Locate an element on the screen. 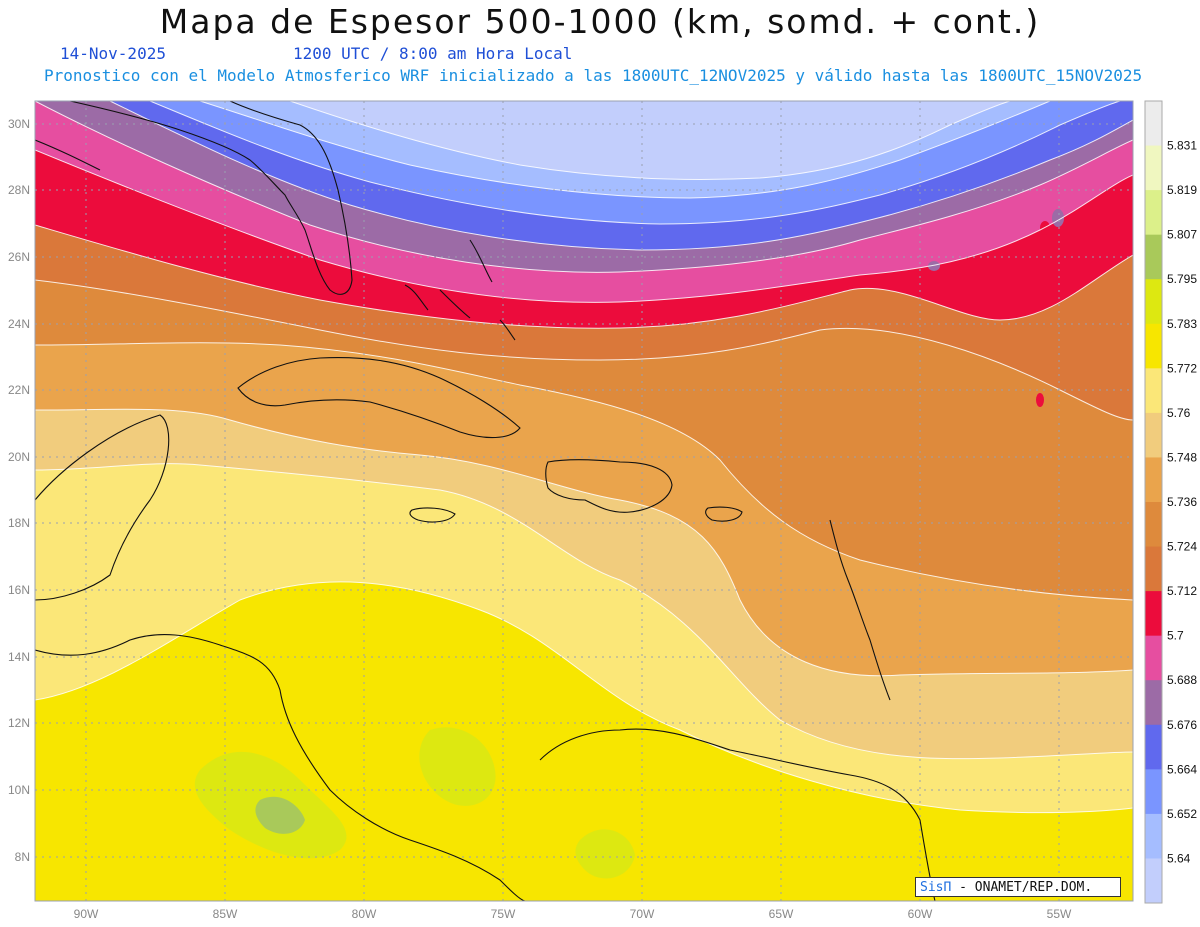 The width and height of the screenshot is (1200, 927). colorbar-label: 5.688 is located at coordinates (1182, 680).